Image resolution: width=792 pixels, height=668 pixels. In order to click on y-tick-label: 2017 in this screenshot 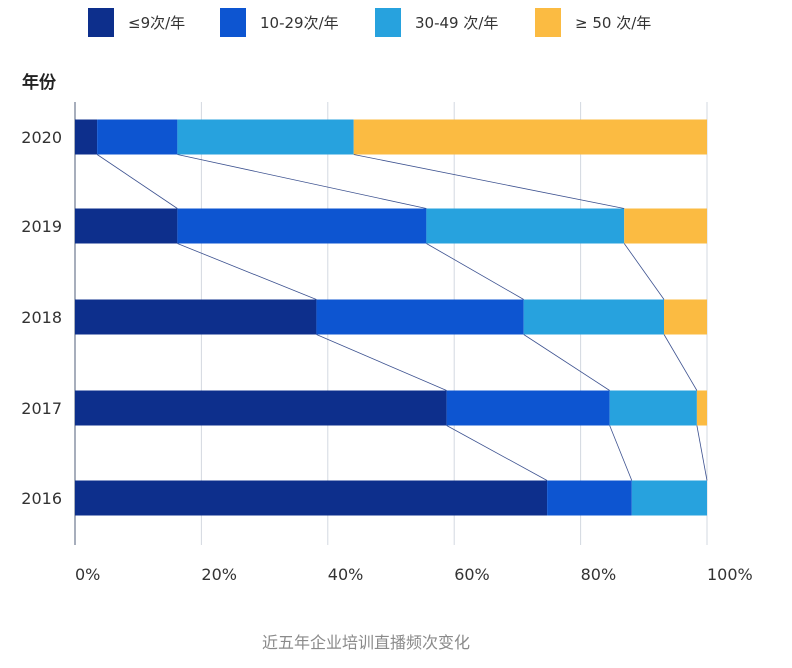, I will do `click(41, 408)`.